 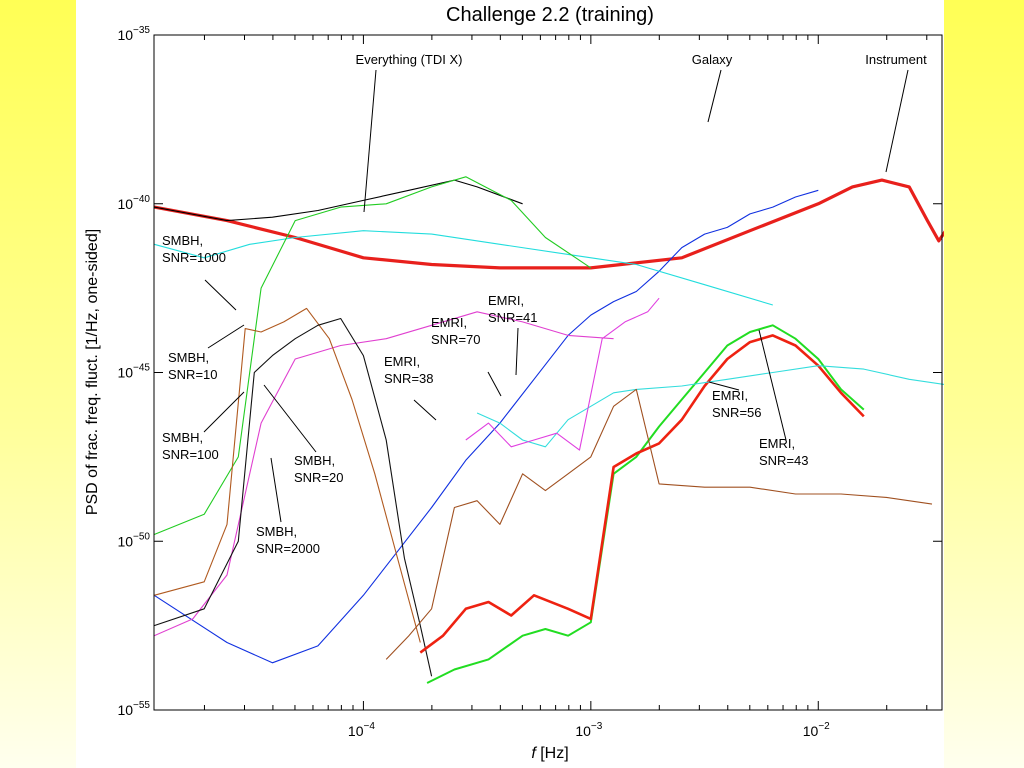 I want to click on y-tick-label: 10−55, so click(x=133, y=709).